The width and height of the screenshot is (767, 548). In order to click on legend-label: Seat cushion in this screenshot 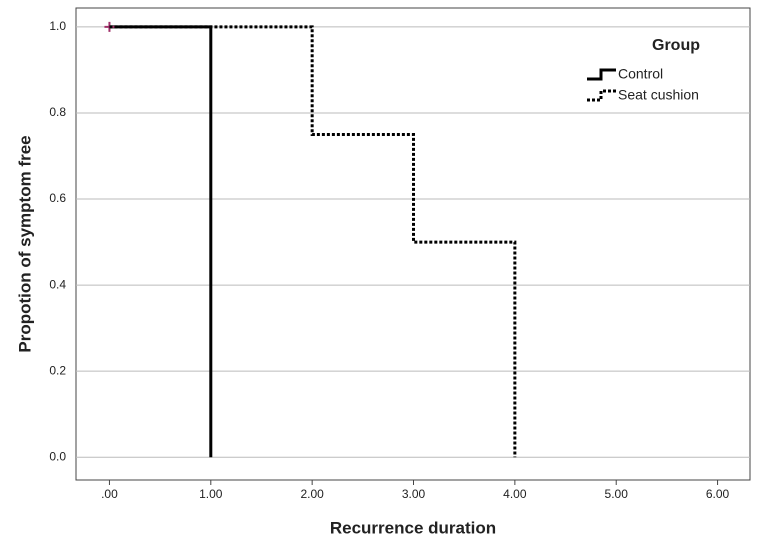, I will do `click(658, 95)`.